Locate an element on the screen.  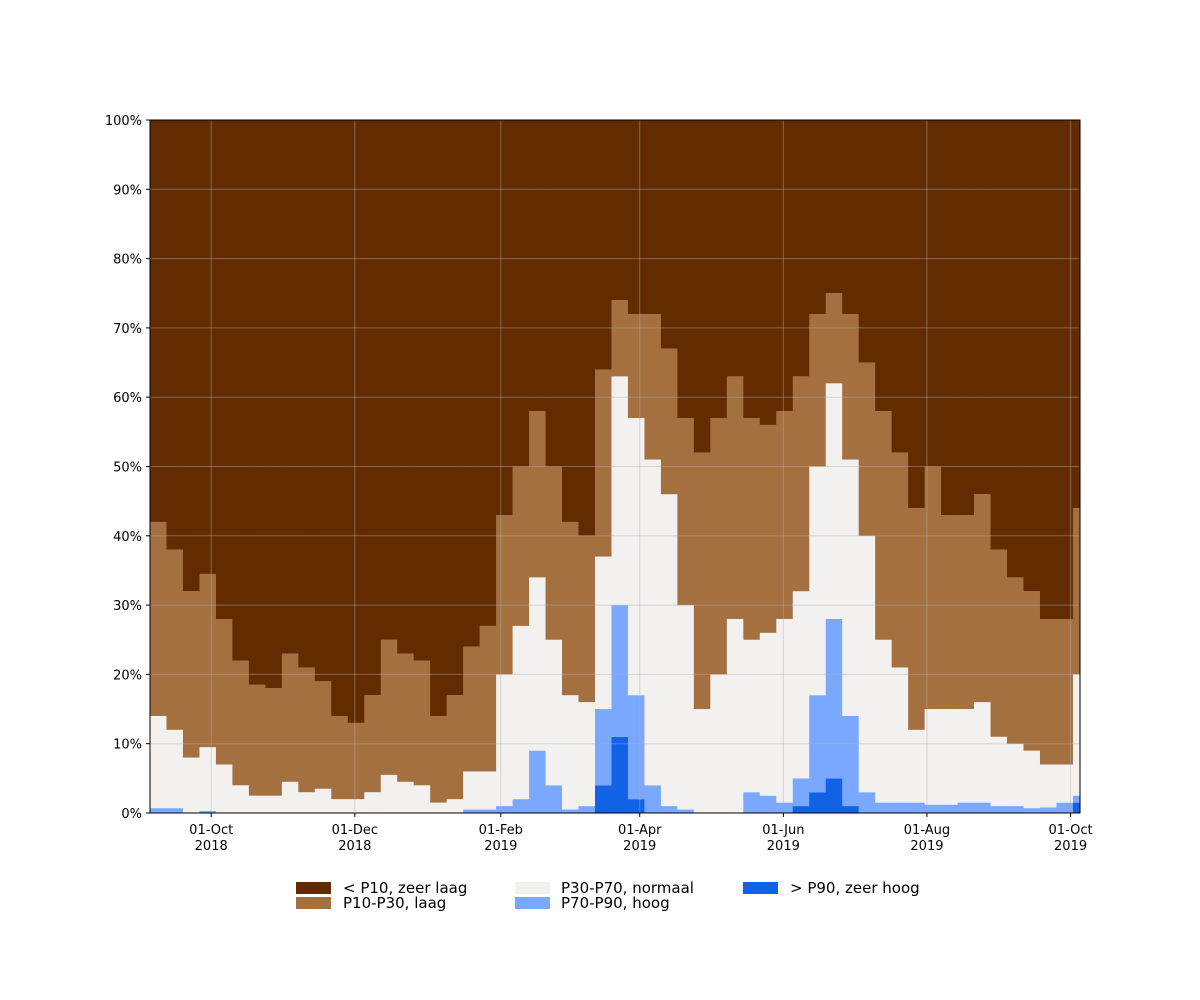
y-tick-label: 20% is located at coordinates (127, 675).